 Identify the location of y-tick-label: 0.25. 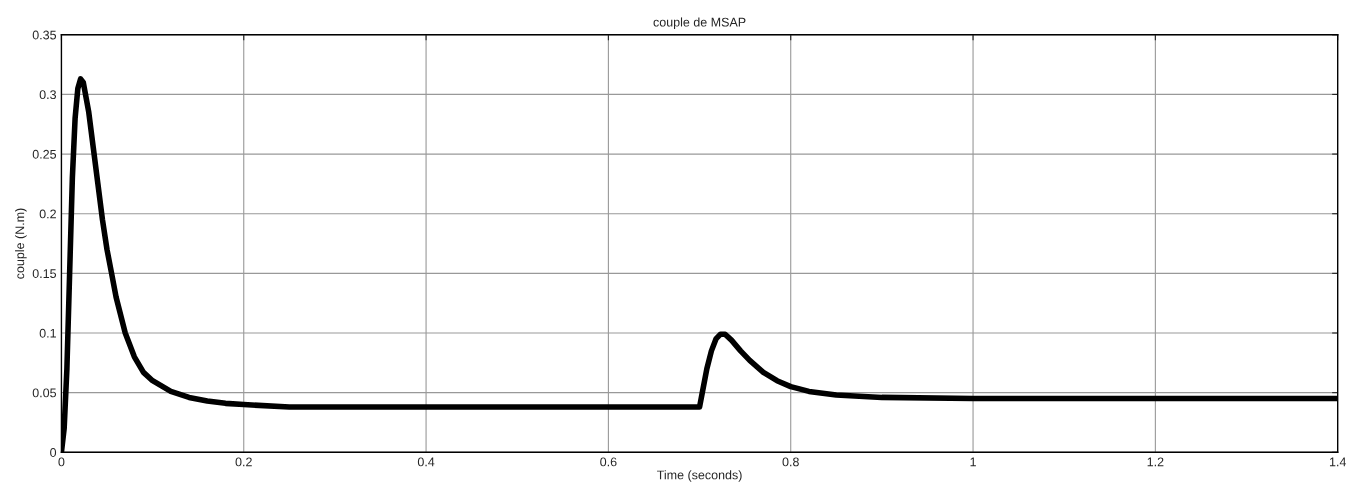
(44, 154).